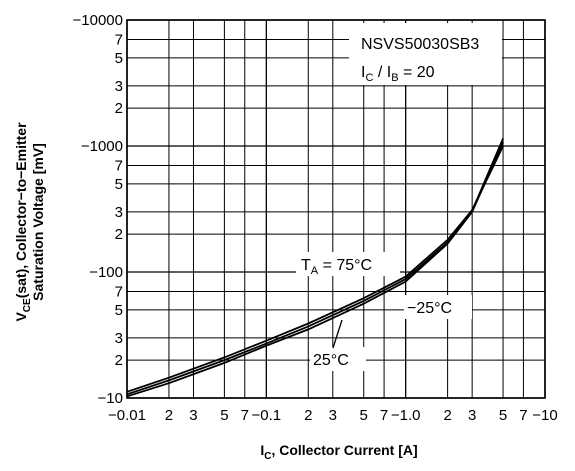 This screenshot has height=471, width=575. Describe the element at coordinates (23, 222) in the screenshot. I see `svg-text: VCE(sat), Collector−to−Emitter` at that location.